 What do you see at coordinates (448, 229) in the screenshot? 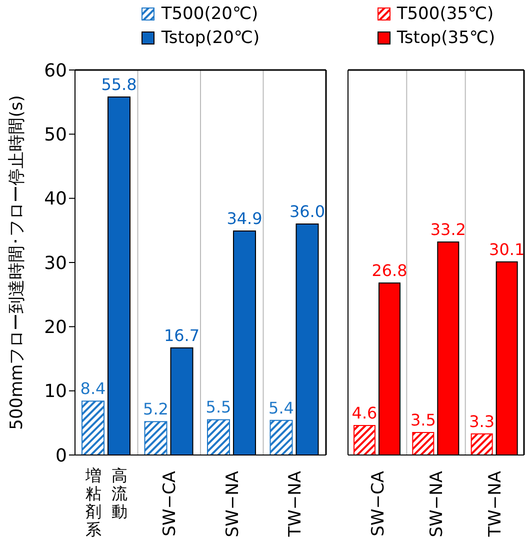
I see `data-label: 33.2` at bounding box center [448, 229].